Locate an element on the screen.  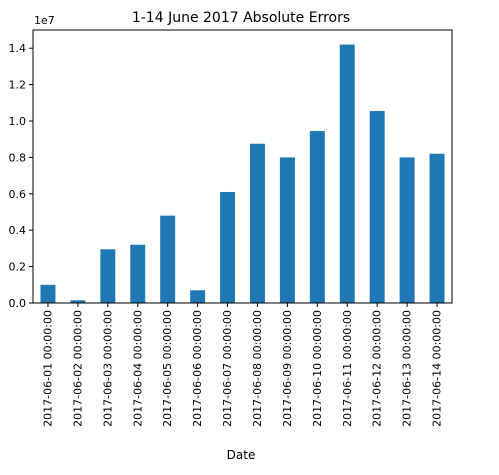
x-tick-label: 2017-06-04 00:00:00 is located at coordinates (137, 368).